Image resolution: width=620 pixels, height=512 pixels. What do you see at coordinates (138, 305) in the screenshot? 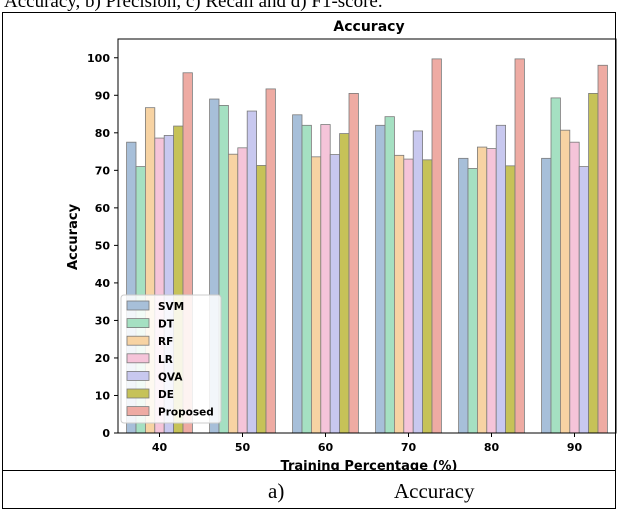
I see `legend-swatch-svm` at bounding box center [138, 305].